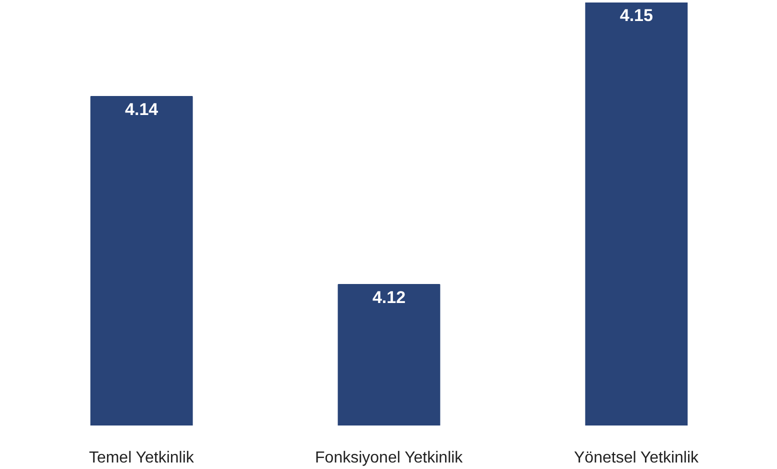  What do you see at coordinates (636, 16) in the screenshot?
I see `data-label: 4.15` at bounding box center [636, 16].